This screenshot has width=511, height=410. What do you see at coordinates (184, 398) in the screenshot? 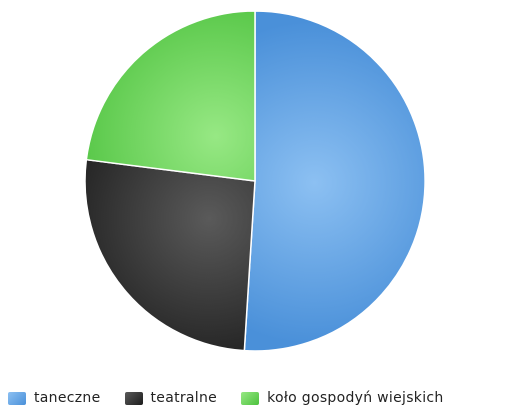
I see `legend-label-teatralne: teatralne` at bounding box center [184, 398].